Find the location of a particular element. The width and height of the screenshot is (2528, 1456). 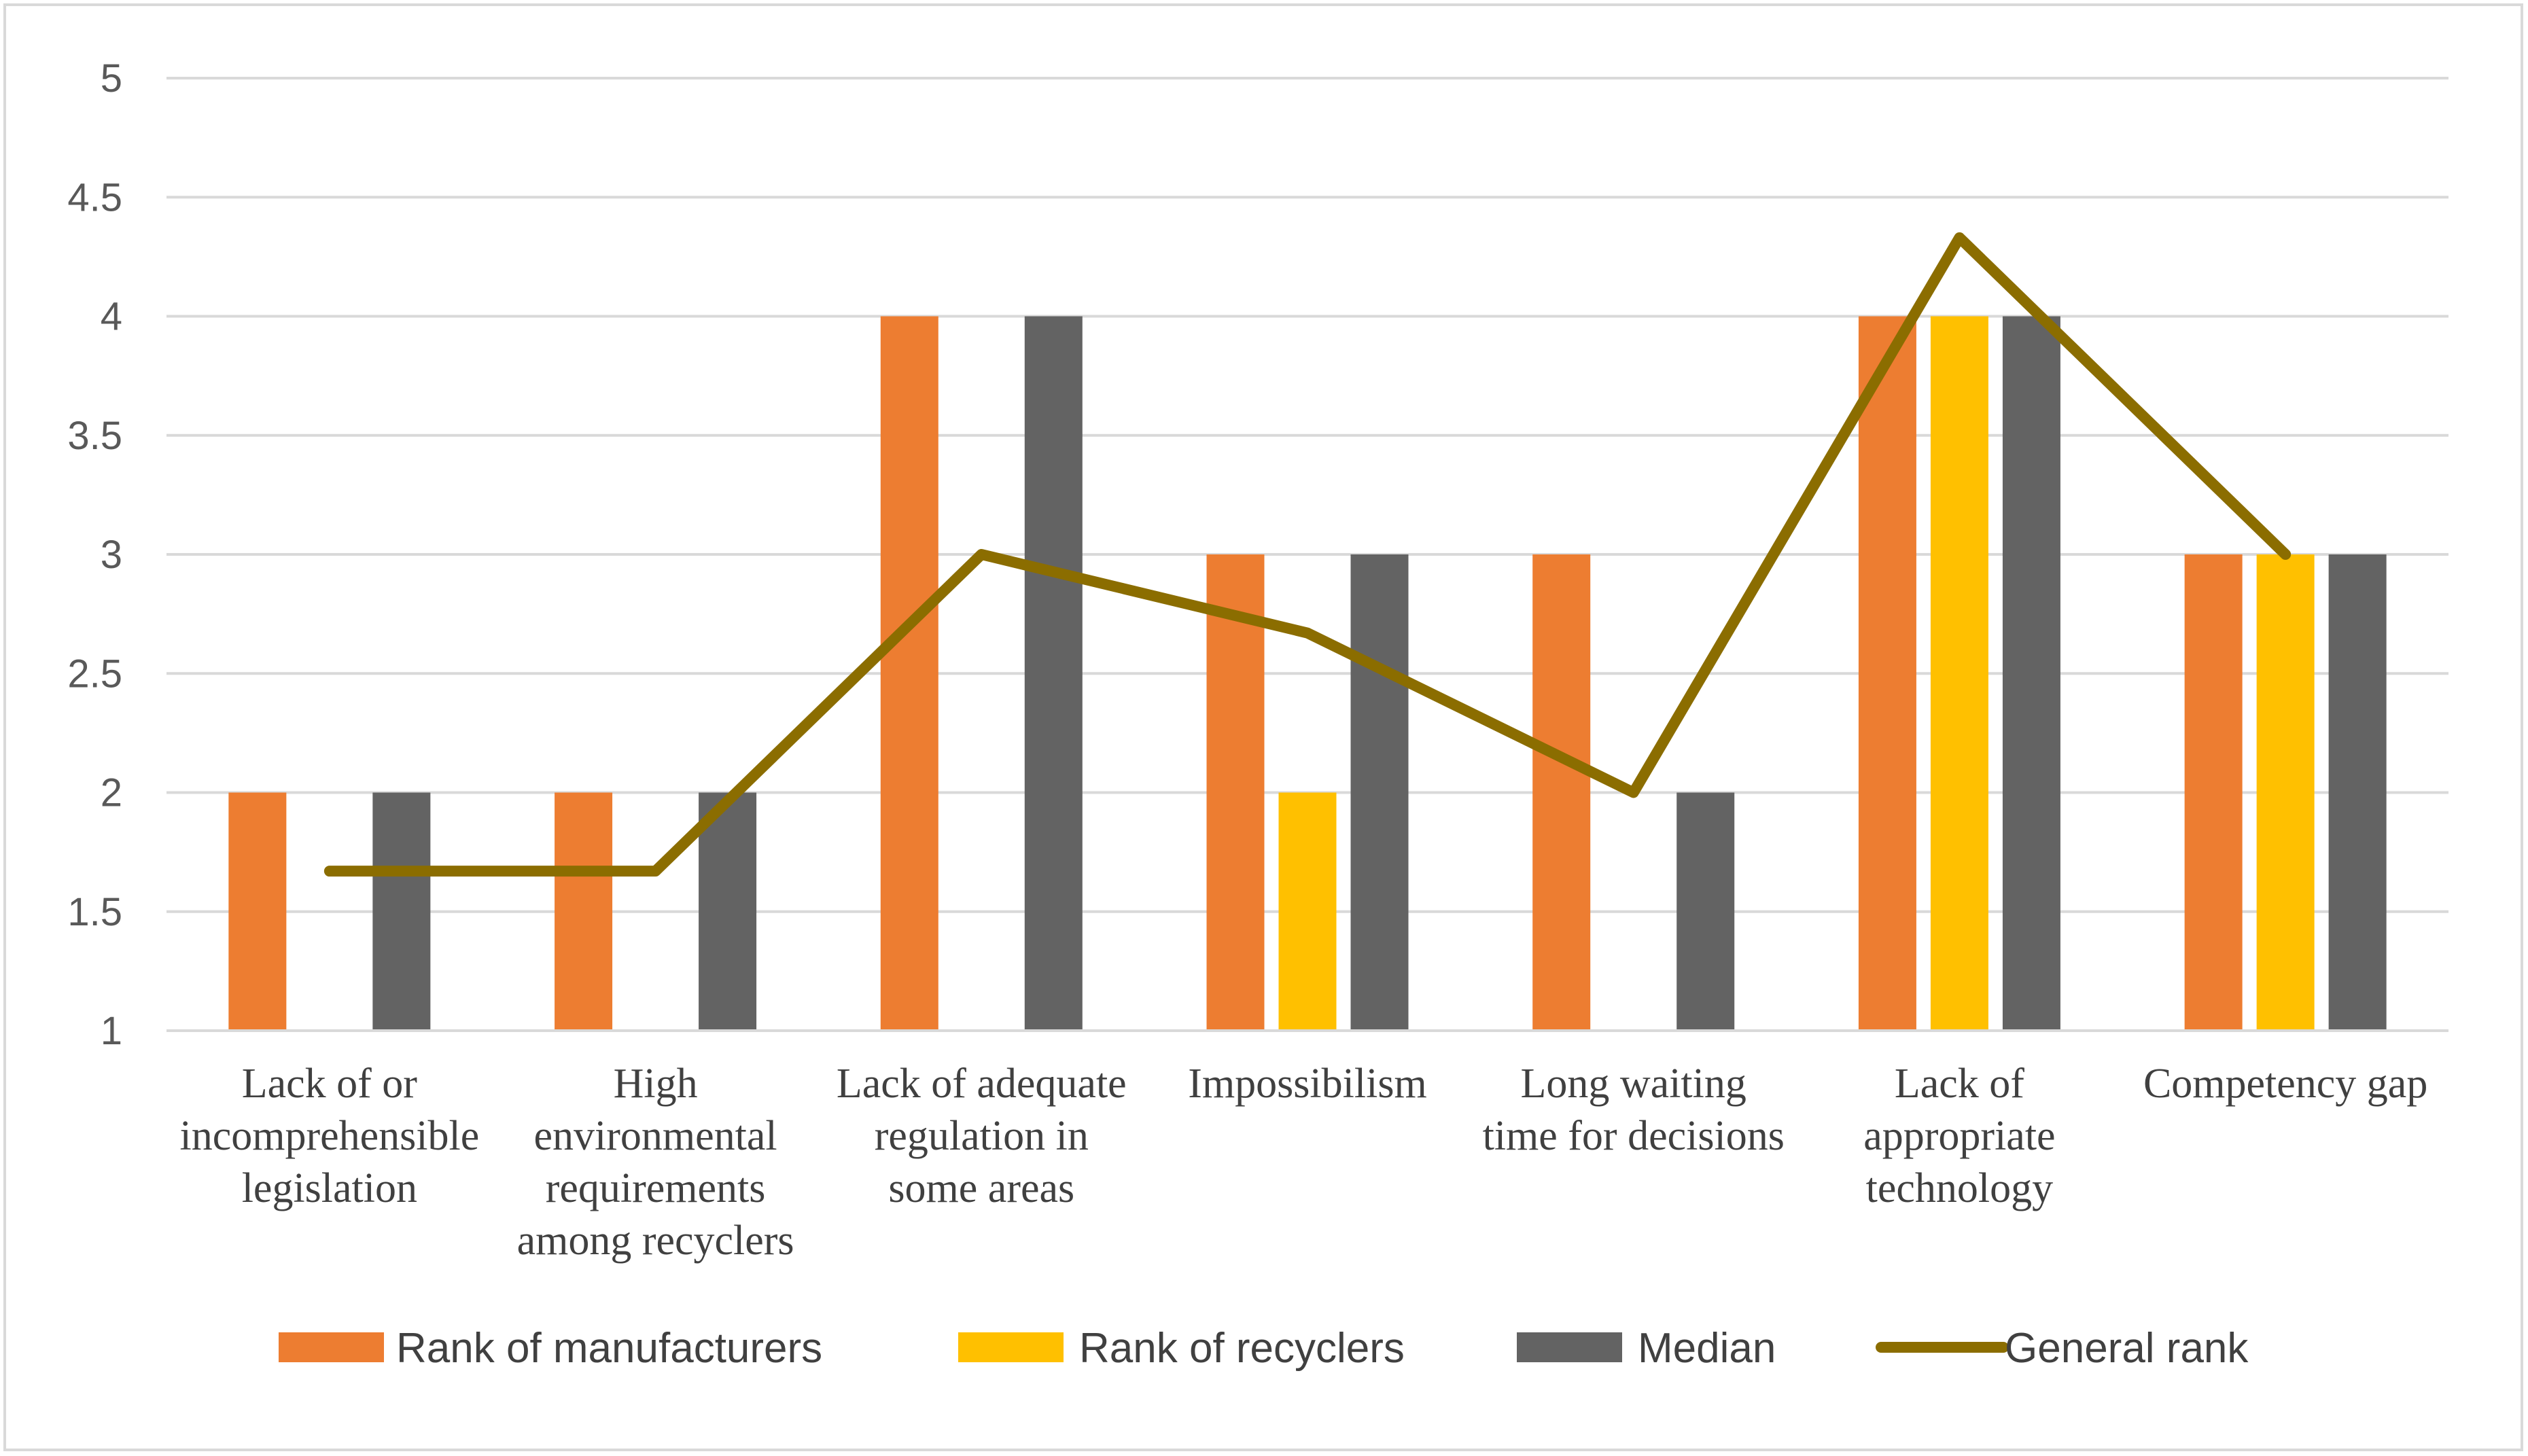

x-tick-label: Lack of appropriate technology is located at coordinates (1959, 1136).